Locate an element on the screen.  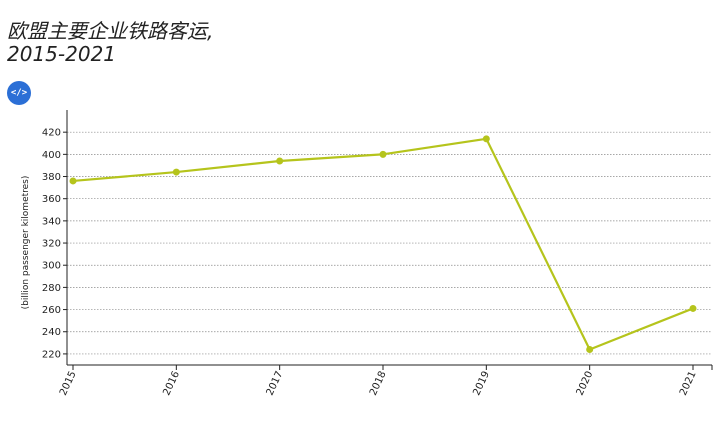
x-tick-label: 2020 is located at coordinates (585, 384).